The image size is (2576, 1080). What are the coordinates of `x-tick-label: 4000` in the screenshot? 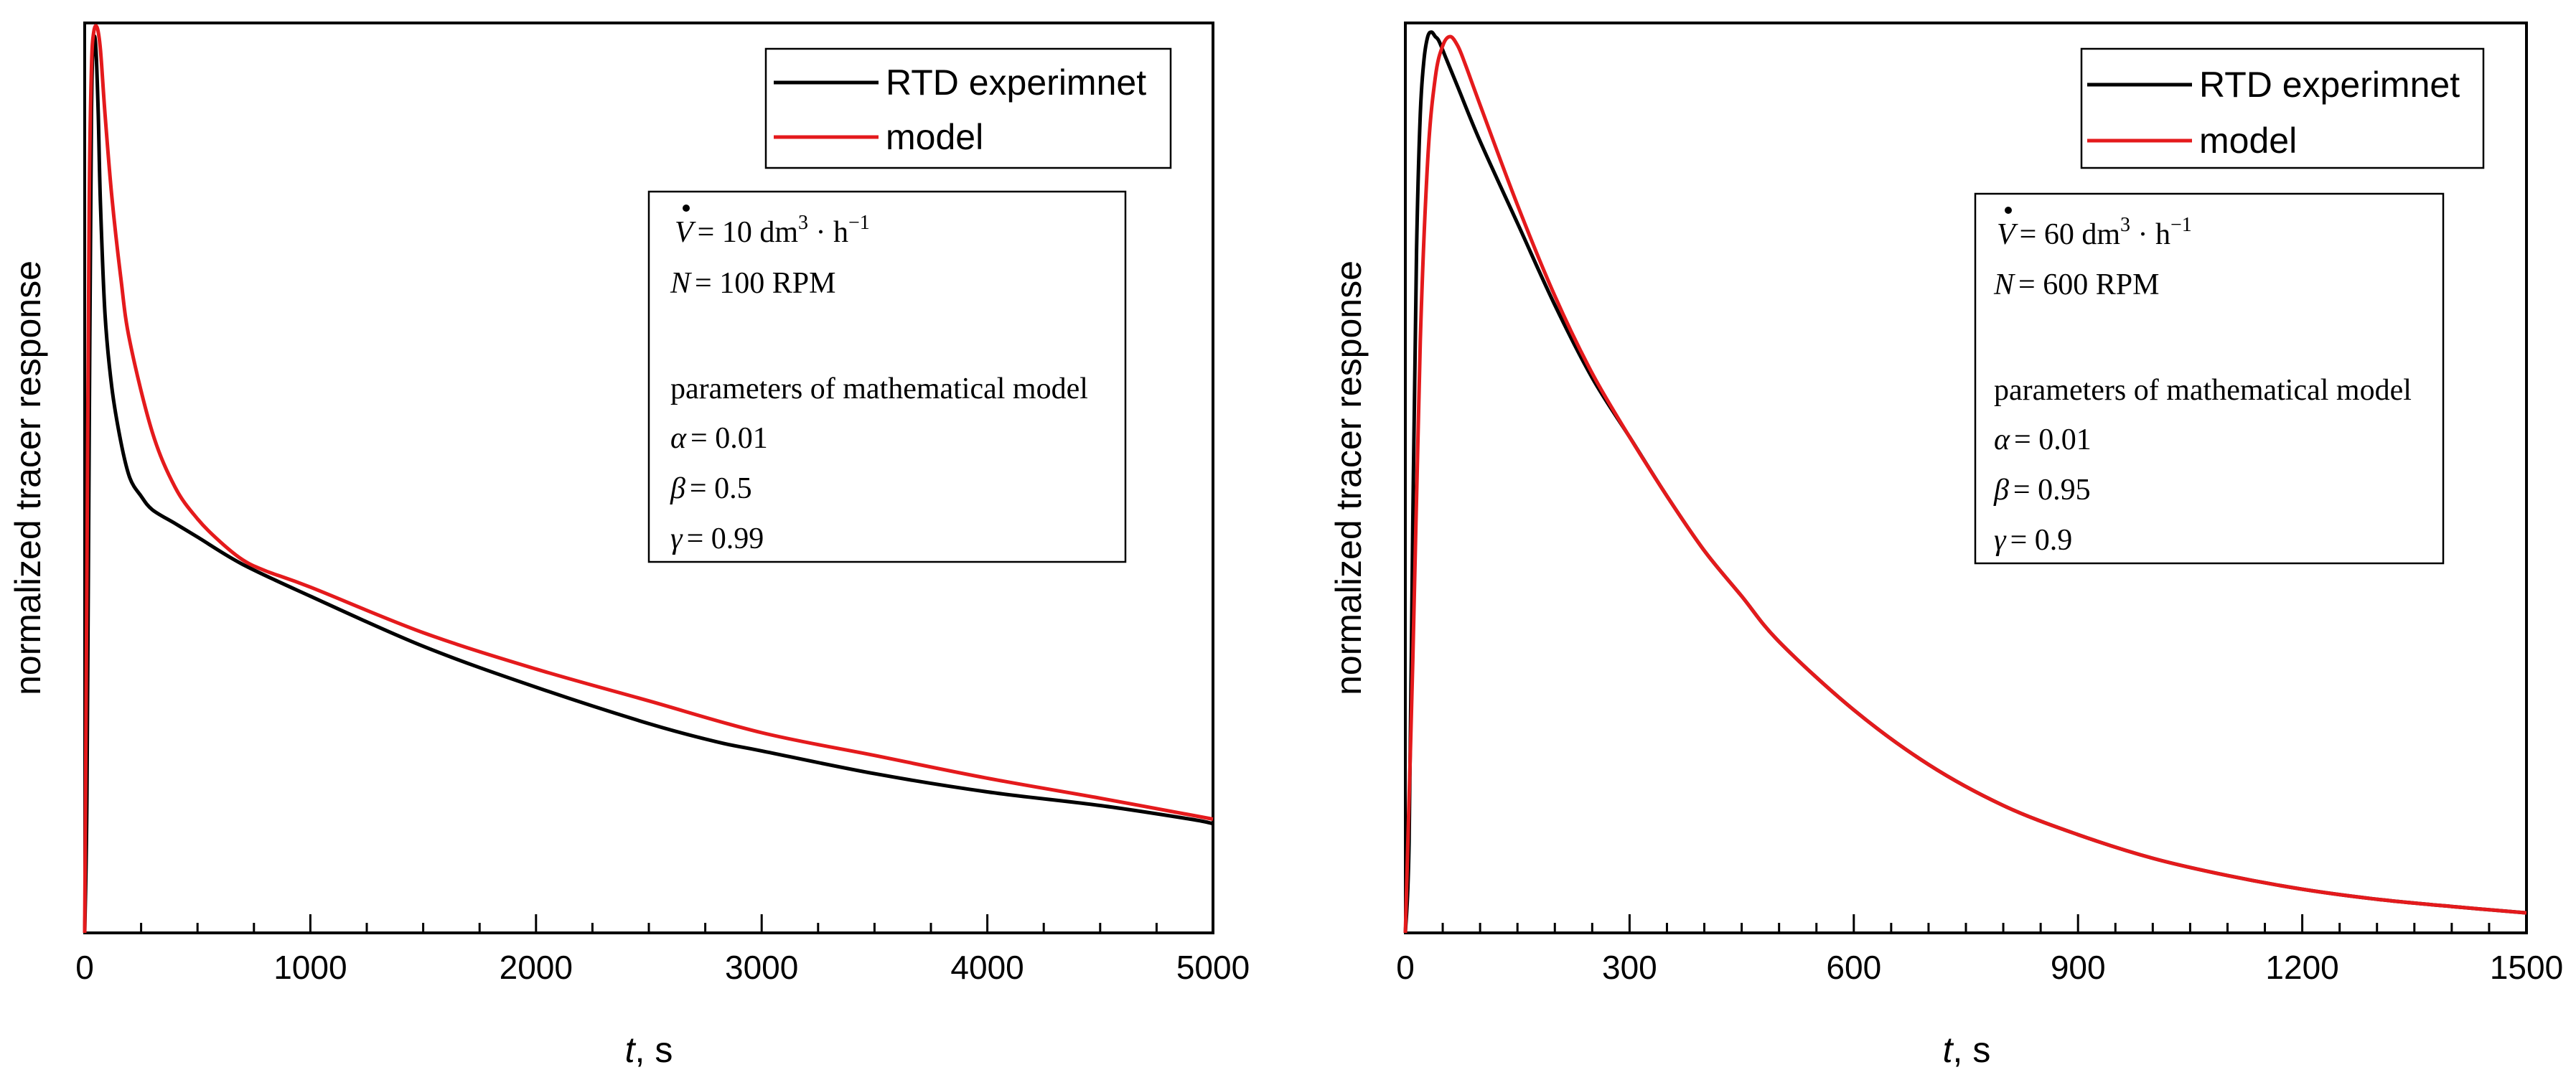 It's located at (987, 968).